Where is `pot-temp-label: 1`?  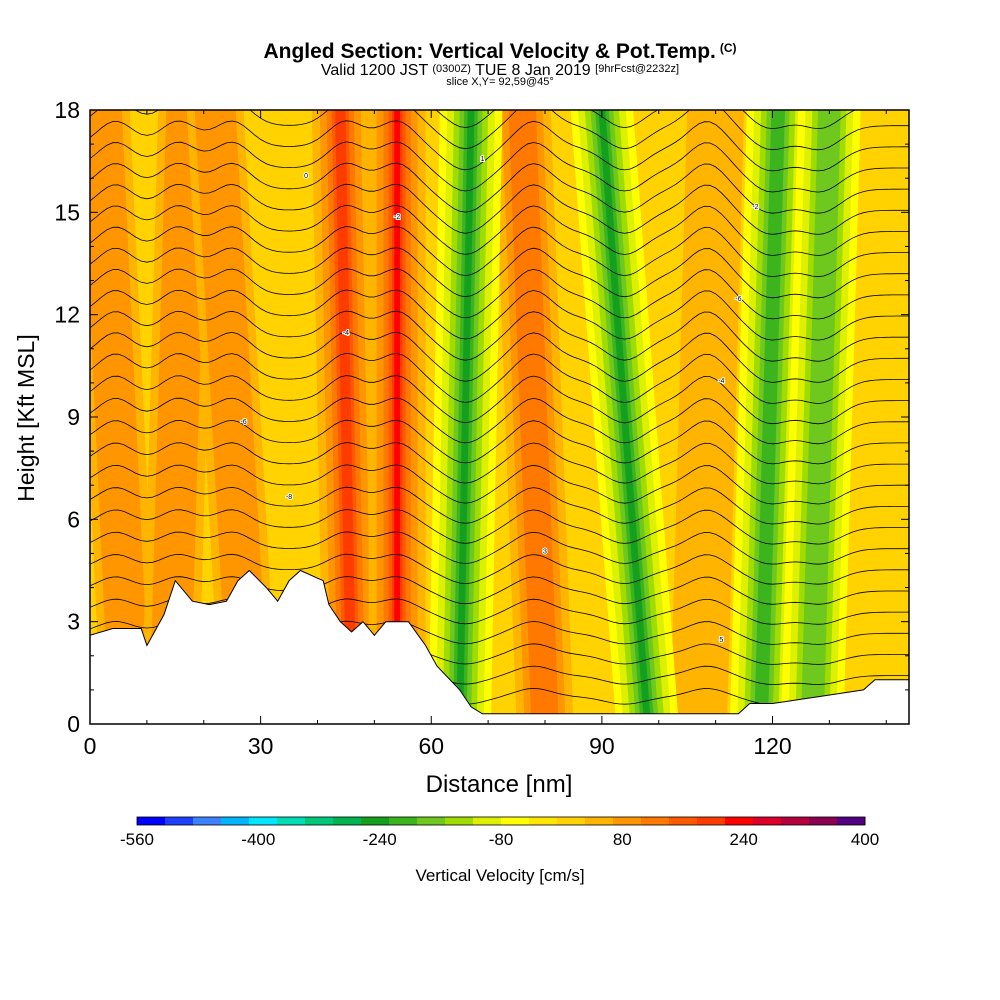
pot-temp-label: 1 is located at coordinates (482, 159).